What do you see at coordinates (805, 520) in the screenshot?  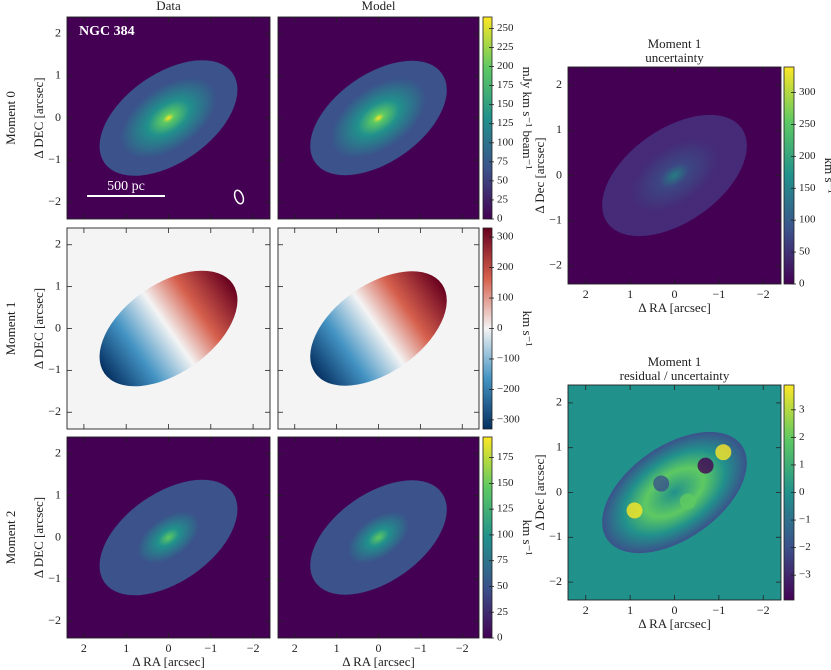 I see `colorbar-tick-label: −1` at bounding box center [805, 520].